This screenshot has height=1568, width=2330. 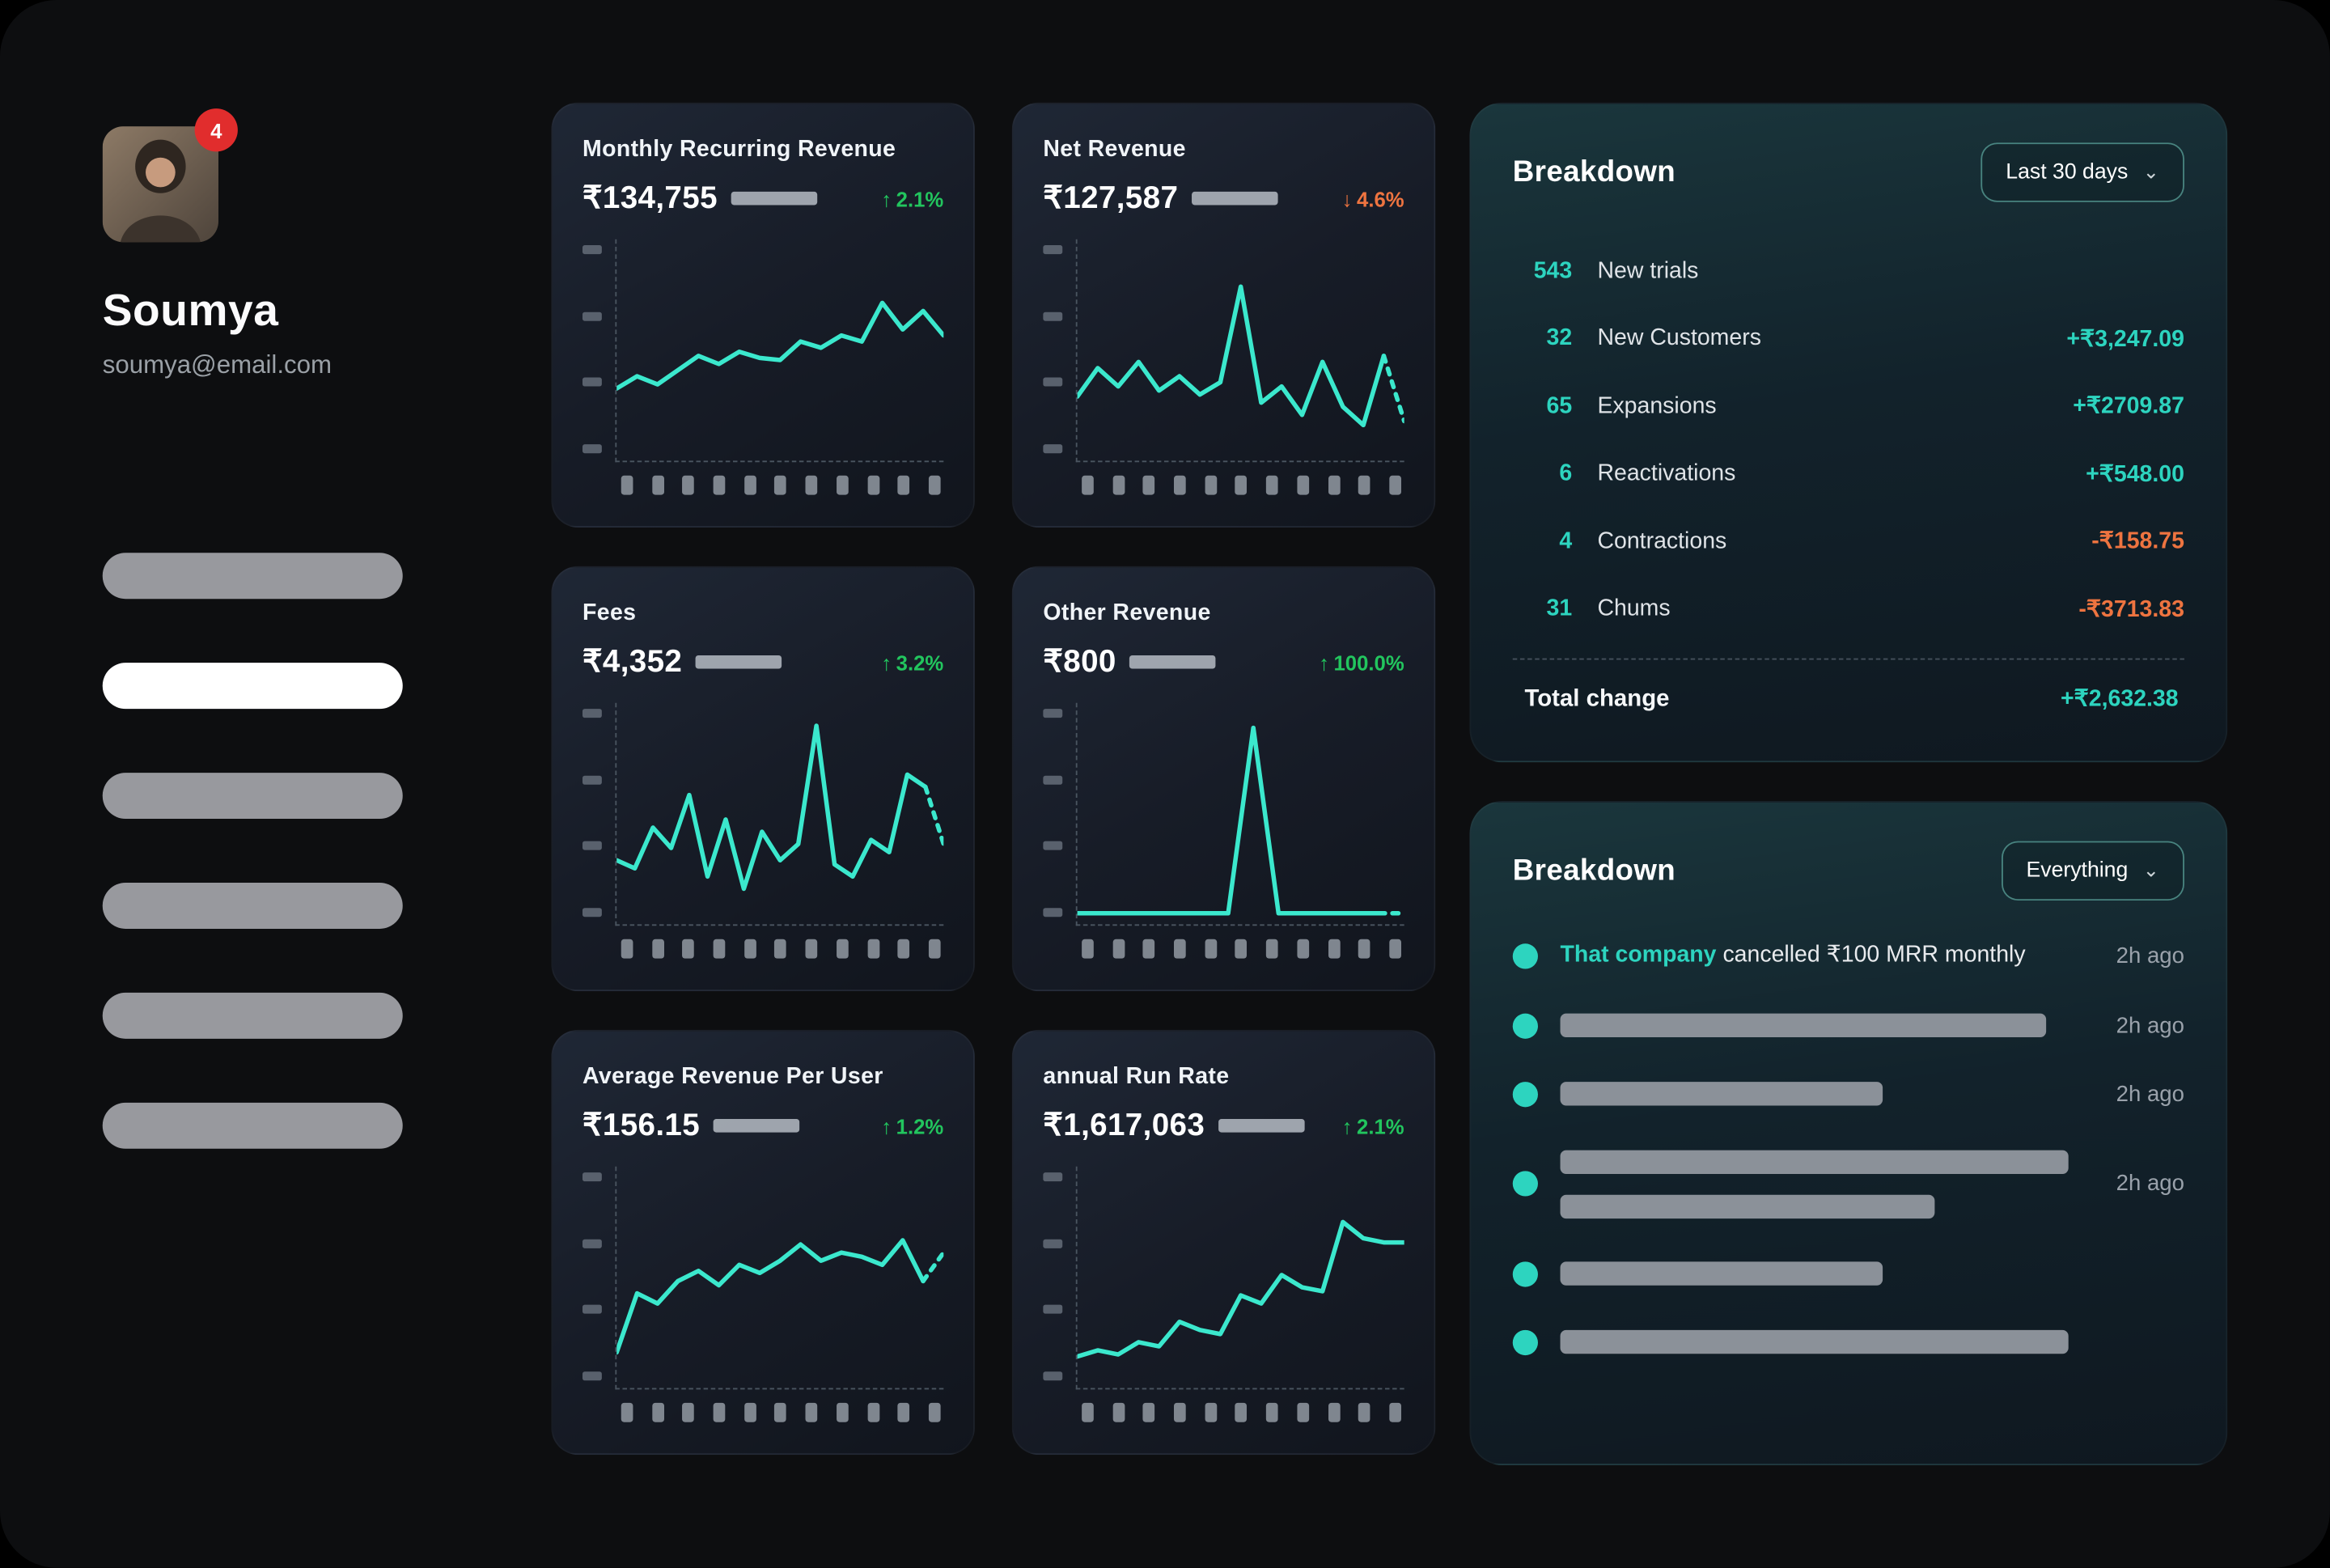 What do you see at coordinates (1657, 406) in the screenshot?
I see `breakdown-label: Expansions` at bounding box center [1657, 406].